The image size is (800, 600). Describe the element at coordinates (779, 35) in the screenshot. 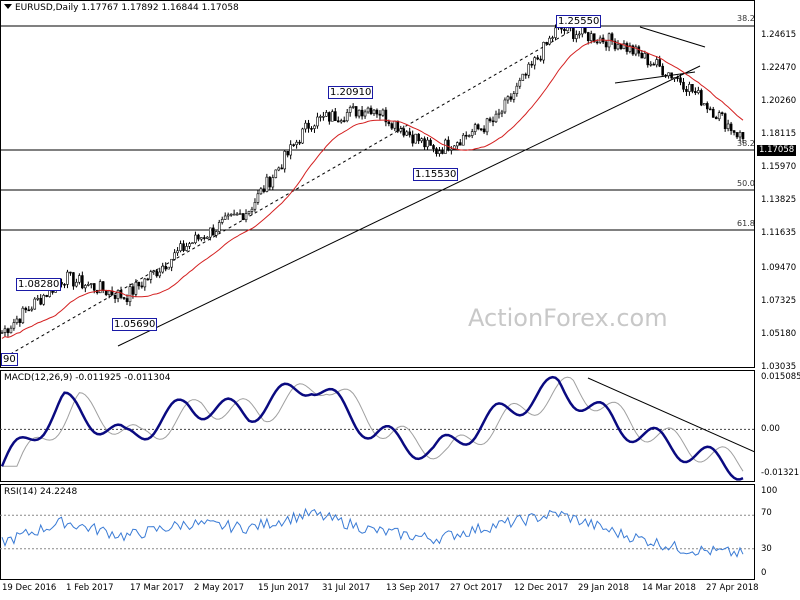

I see `price-y-label: 1.24615` at that location.